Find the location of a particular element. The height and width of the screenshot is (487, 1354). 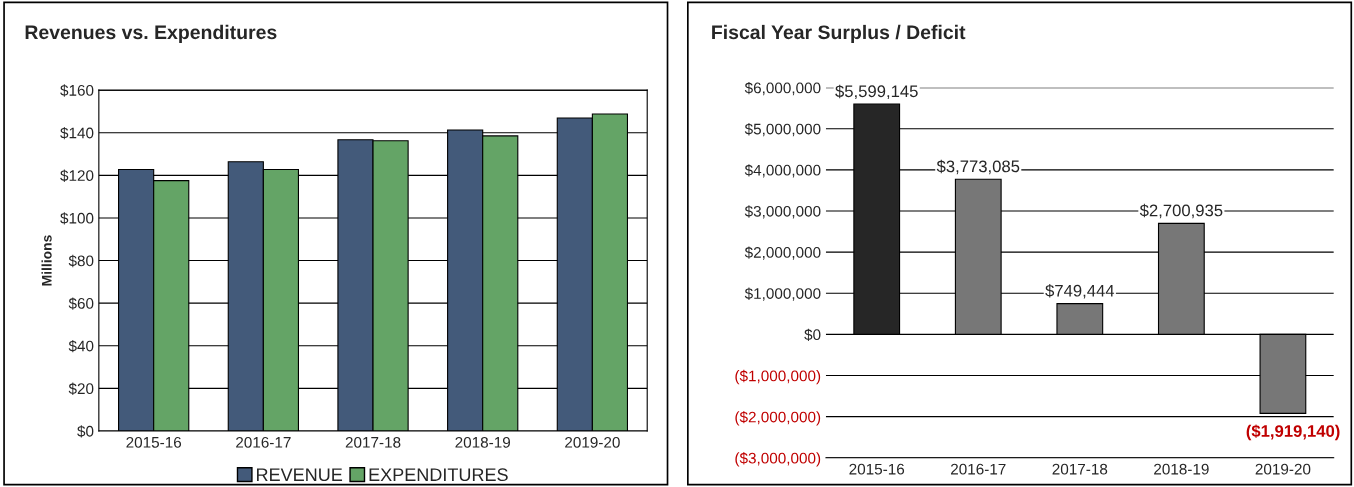

y-axis-title: Millions is located at coordinates (46, 260).